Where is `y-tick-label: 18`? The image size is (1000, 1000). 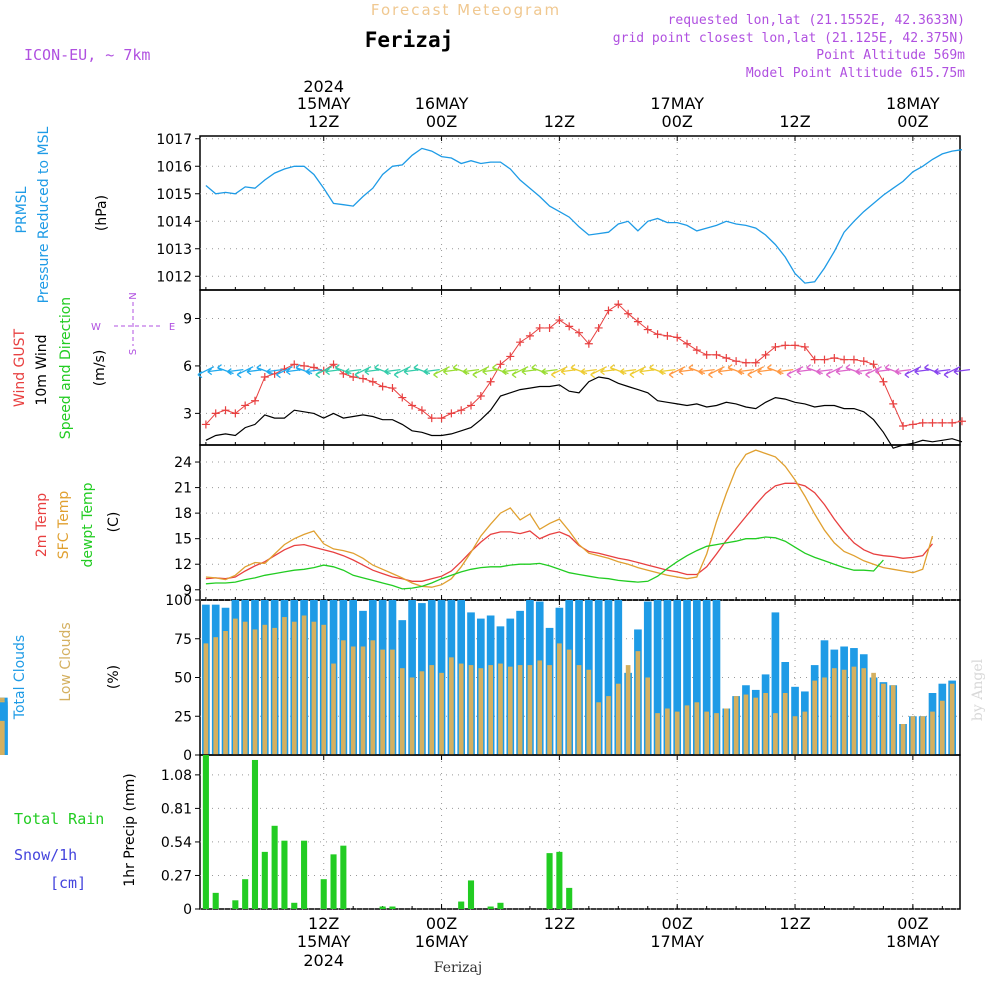
y-tick-label: 18 is located at coordinates (183, 514).